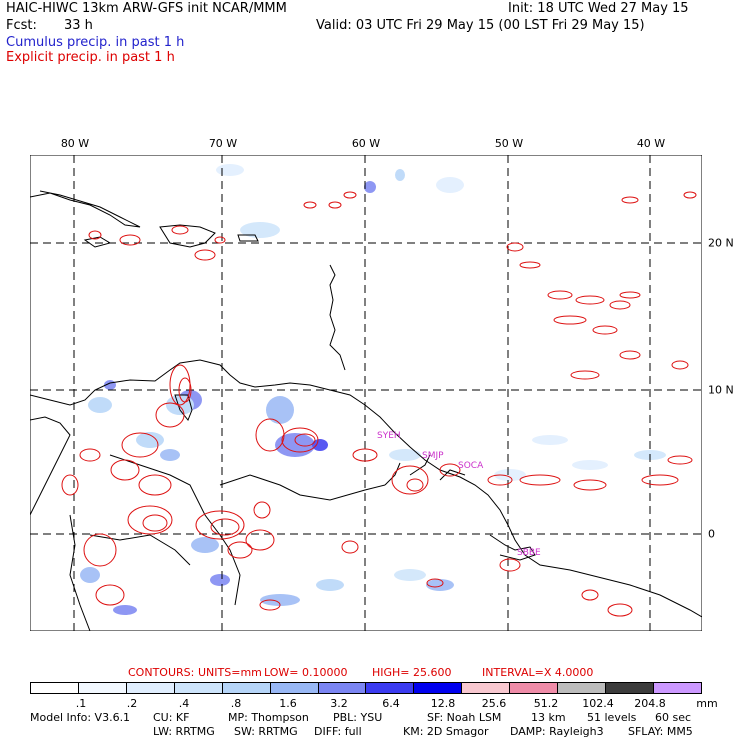  What do you see at coordinates (184, 703) in the screenshot?
I see `colorbar-tick: .4` at bounding box center [184, 703].